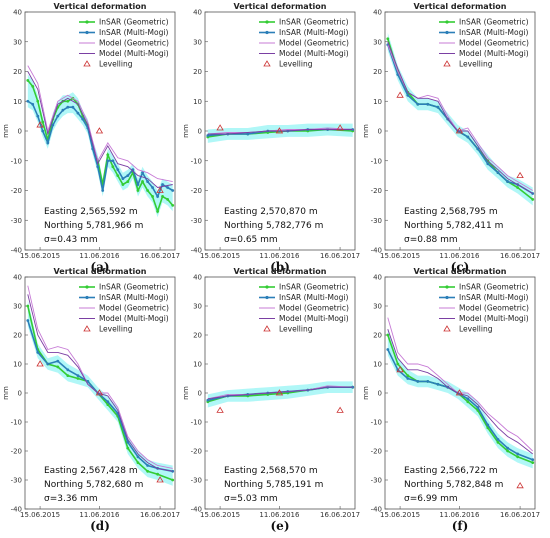 The width and height of the screenshot is (550, 538). What do you see at coordinates (460, 267) in the screenshot?
I see `panel-letter: (c)` at bounding box center [460, 267].